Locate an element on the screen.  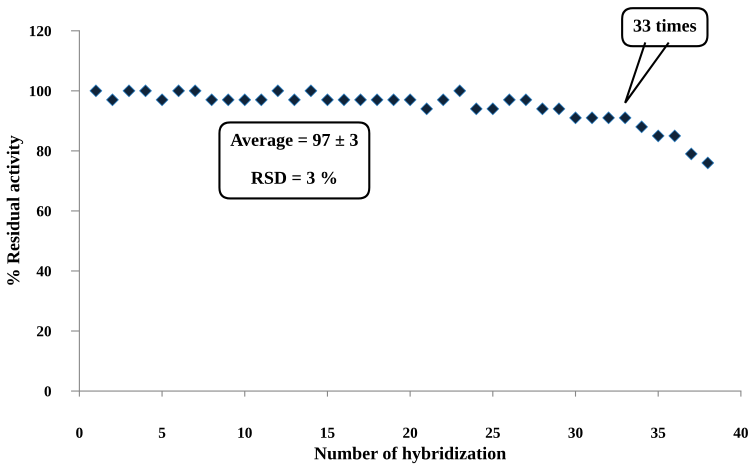
x-tick-label: 5 is located at coordinates (162, 433).